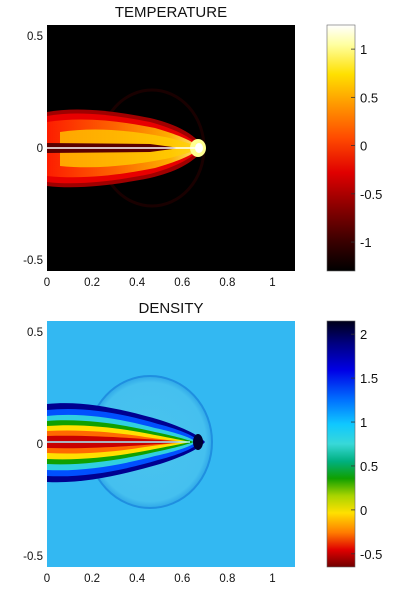 The height and width of the screenshot is (592, 411). I want to click on dens-colorbar-tick-label: -0.5, so click(371, 554).